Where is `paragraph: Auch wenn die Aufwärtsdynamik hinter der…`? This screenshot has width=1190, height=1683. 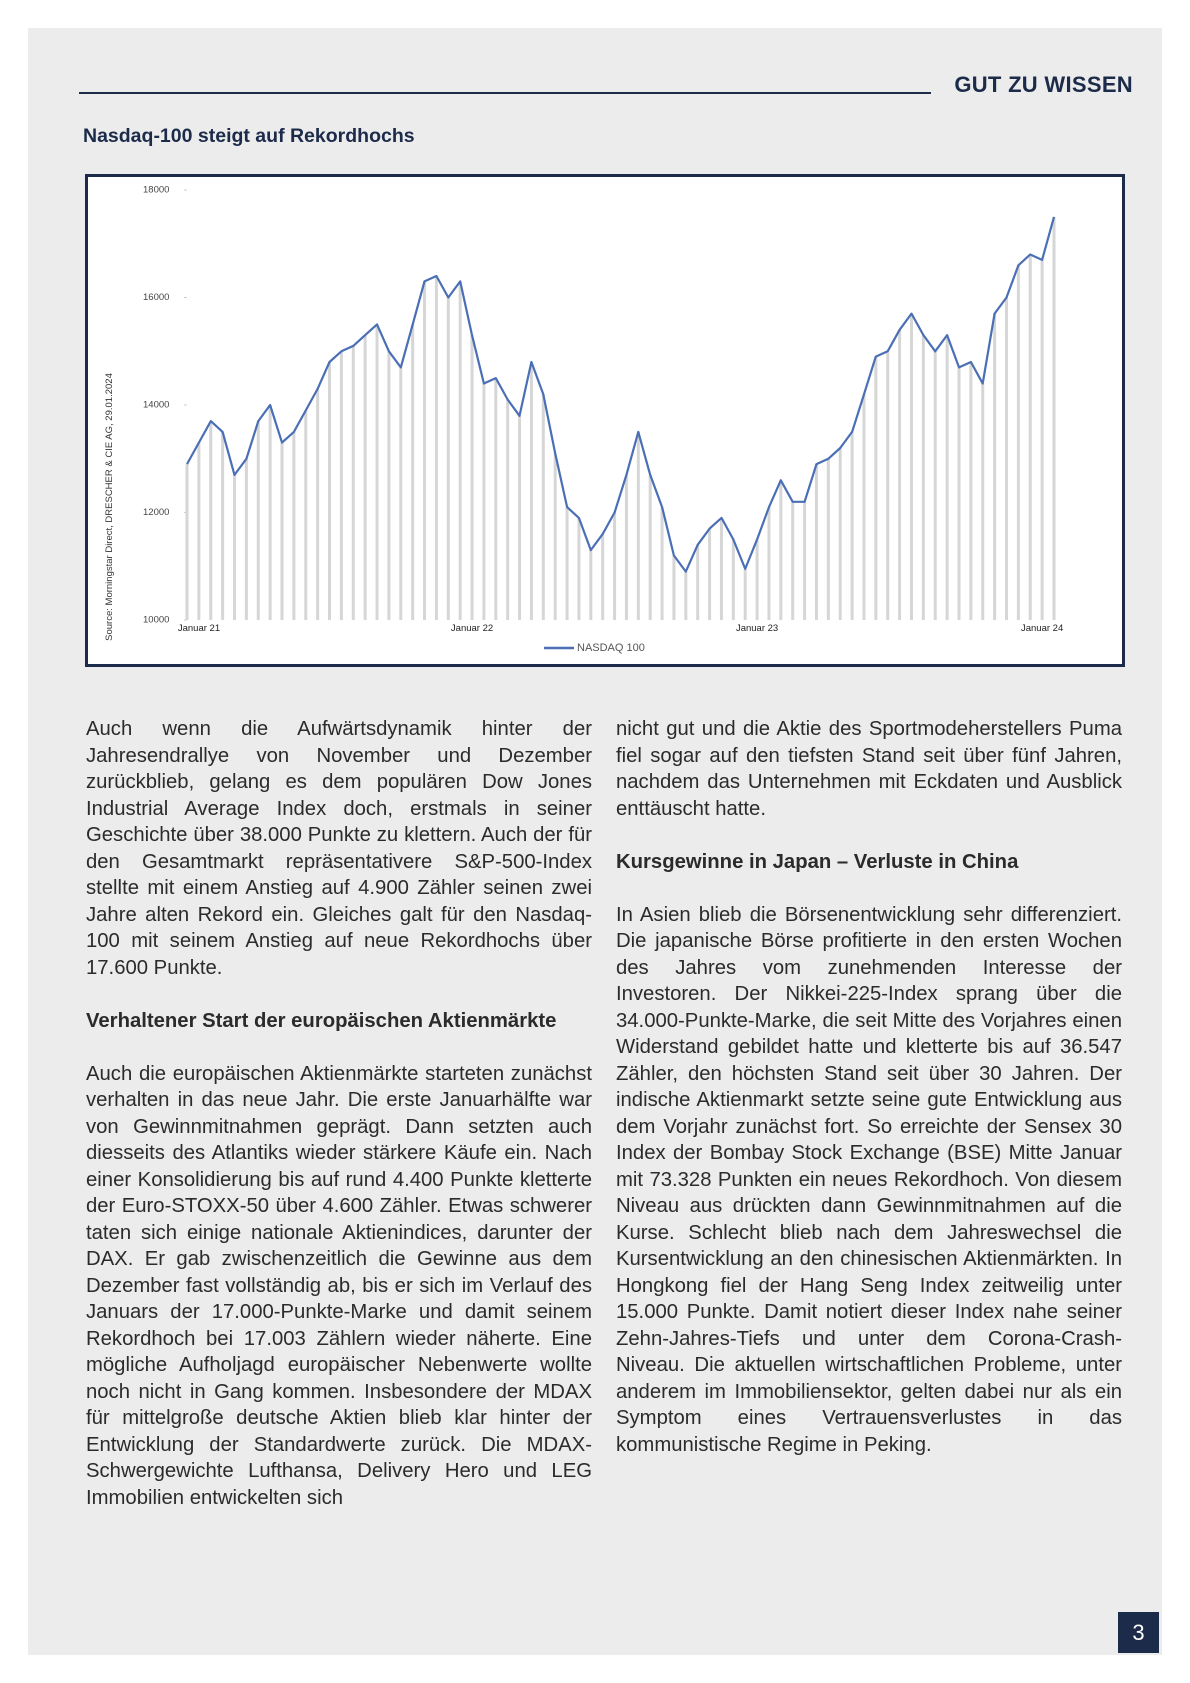
paragraph: Auch wenn die Aufwärtsdynamik hinter der… is located at coordinates (339, 848).